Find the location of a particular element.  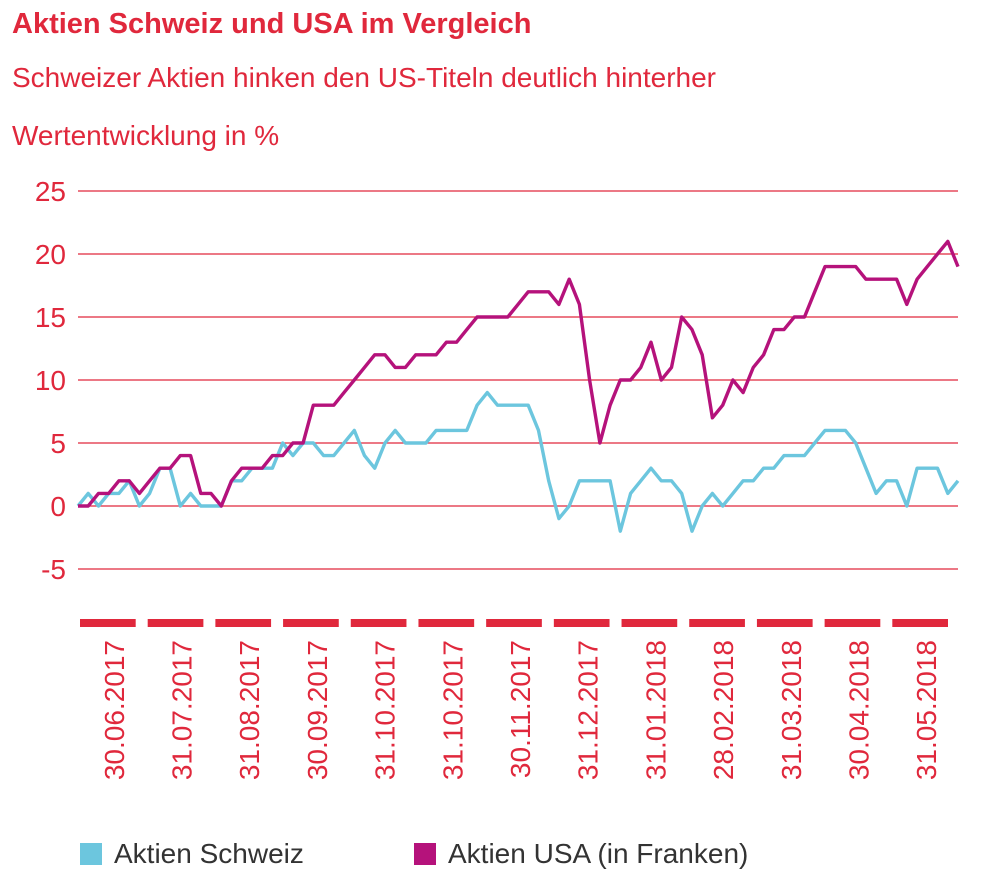

y-tick-label: 15 is located at coordinates (50, 317).